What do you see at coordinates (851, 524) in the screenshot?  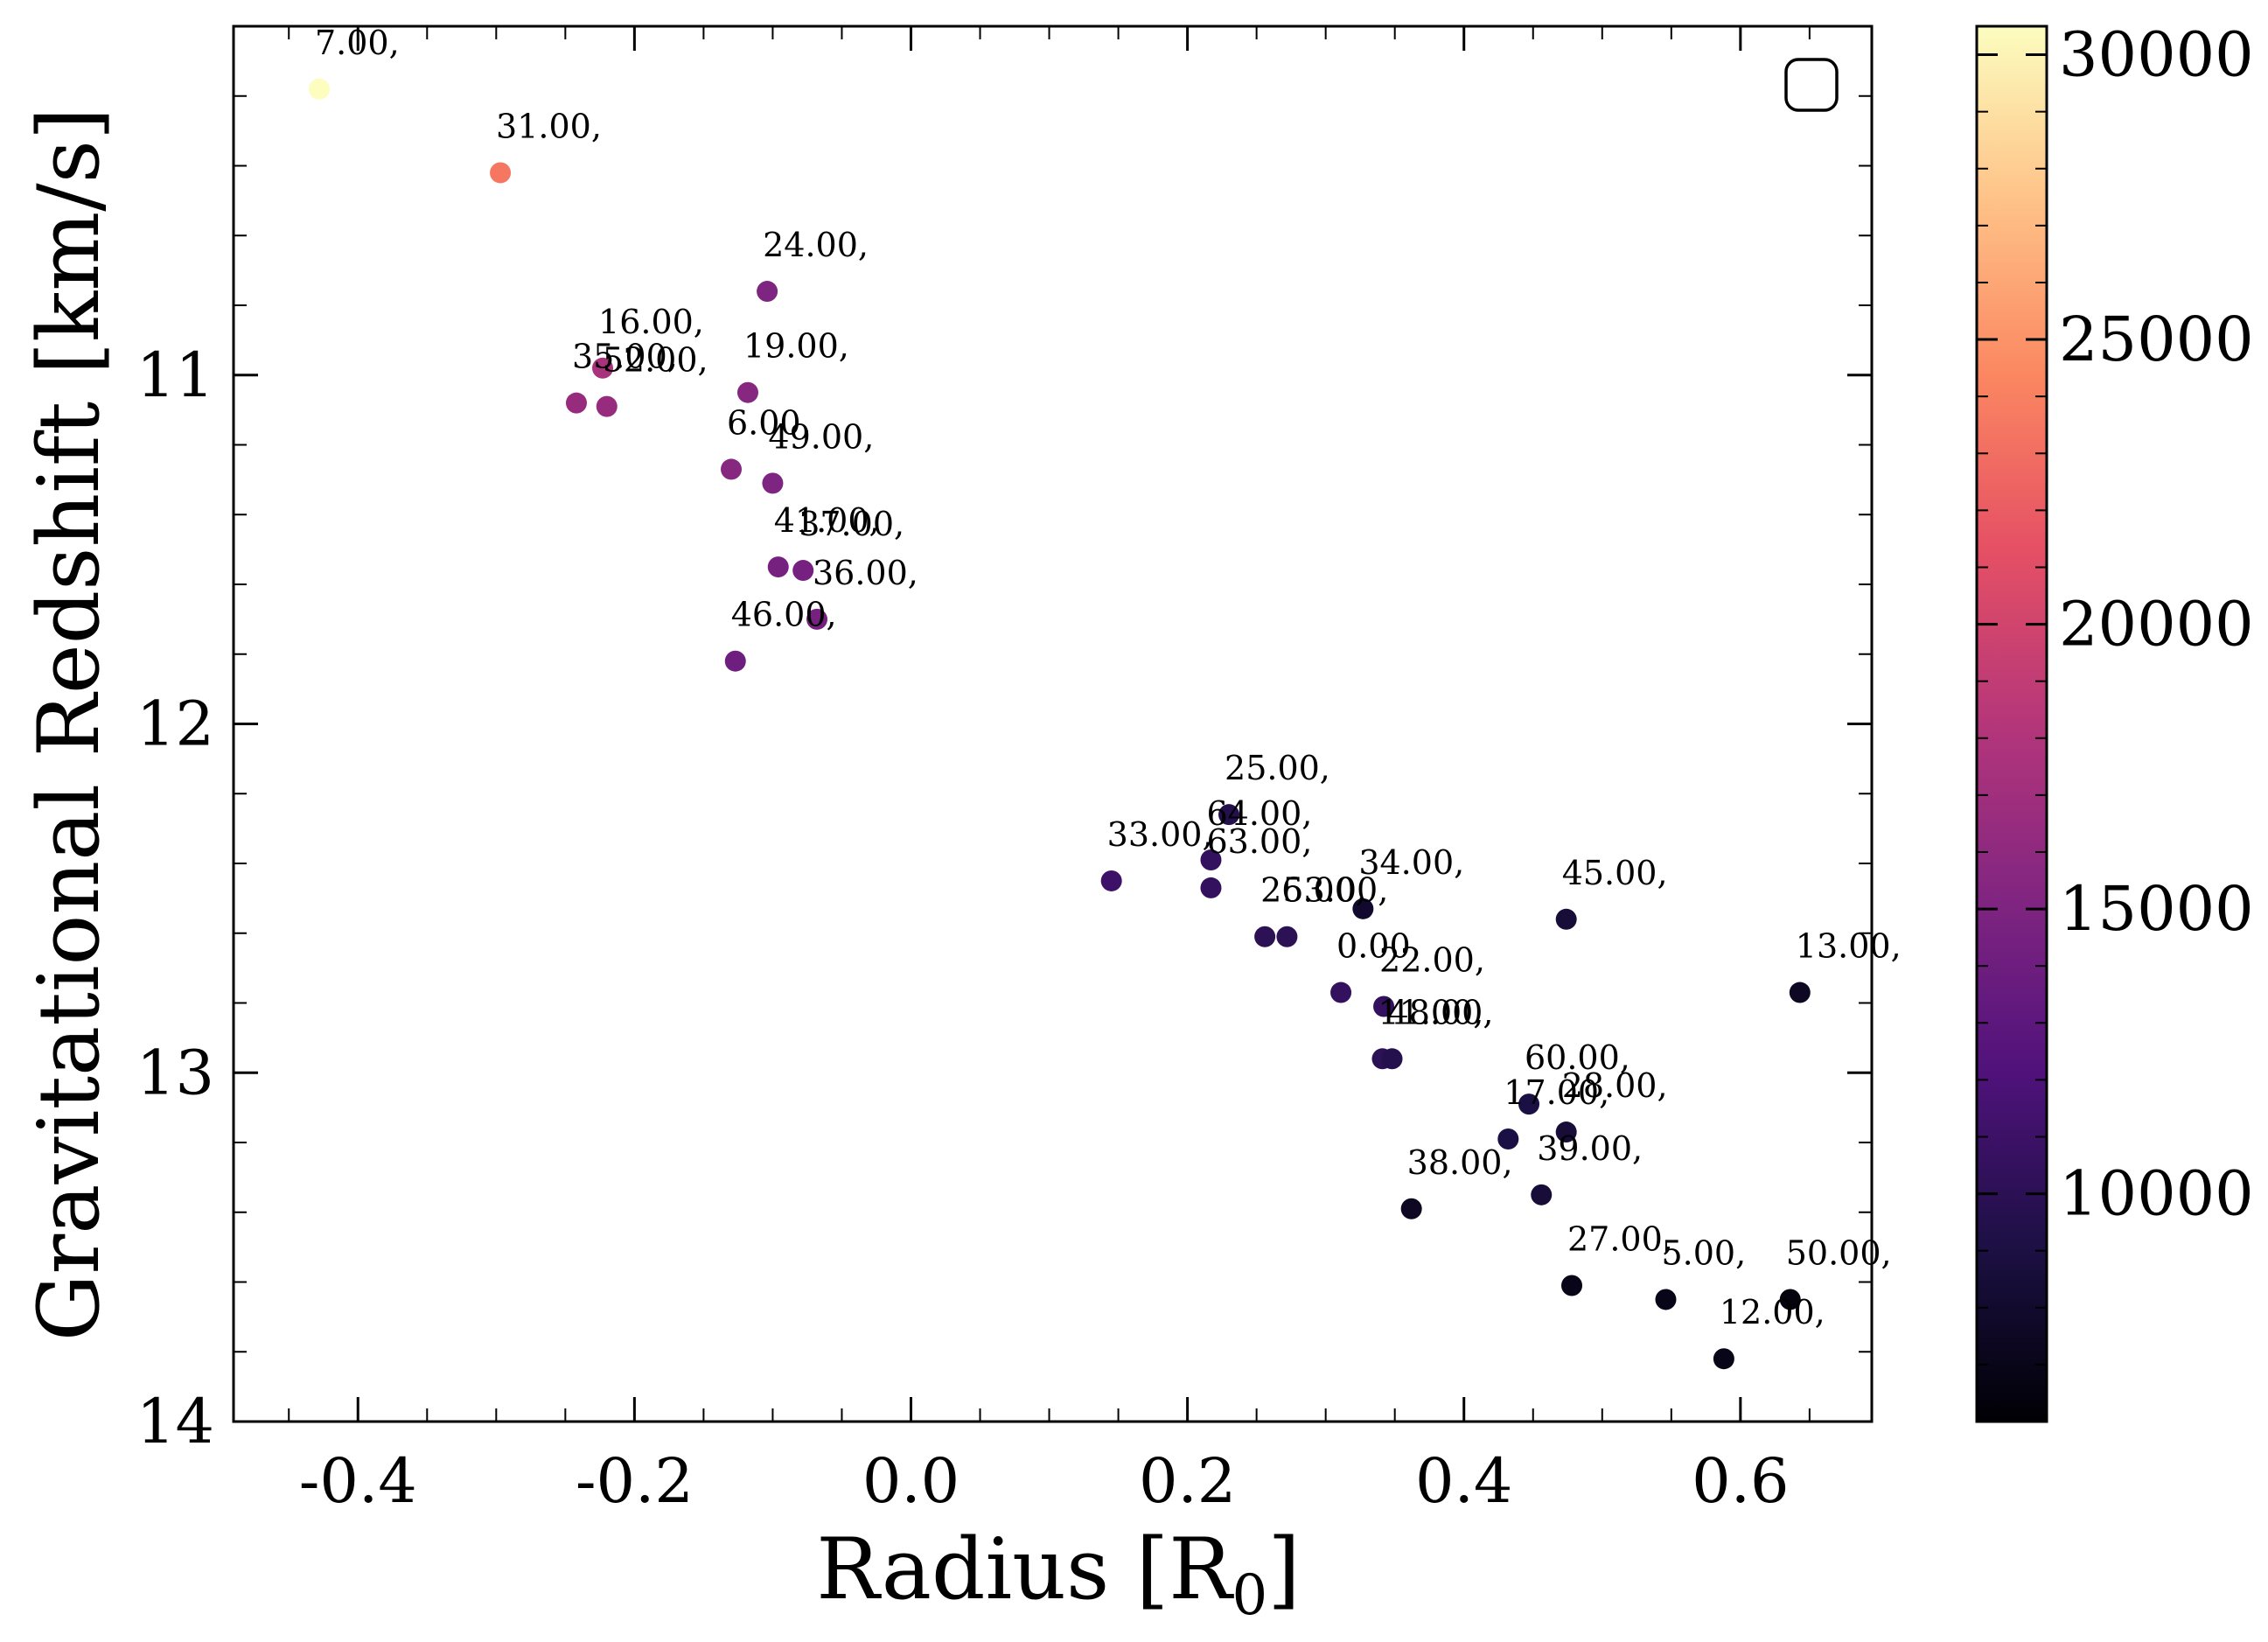 I see `point-label: 37.00,` at bounding box center [851, 524].